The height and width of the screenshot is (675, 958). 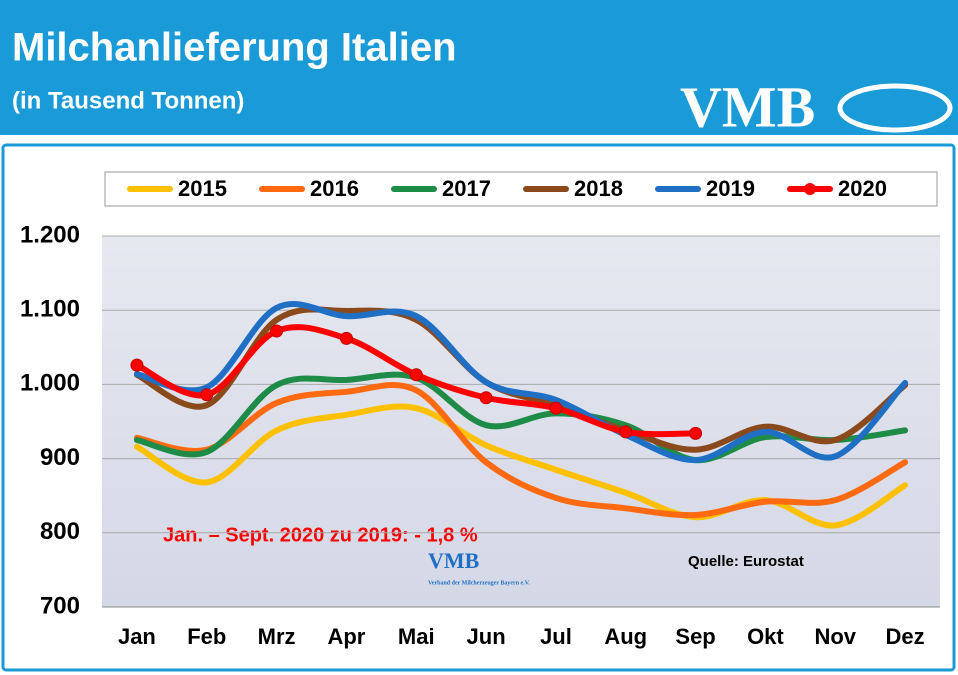 What do you see at coordinates (598, 188) in the screenshot?
I see `legend-label: 2018` at bounding box center [598, 188].